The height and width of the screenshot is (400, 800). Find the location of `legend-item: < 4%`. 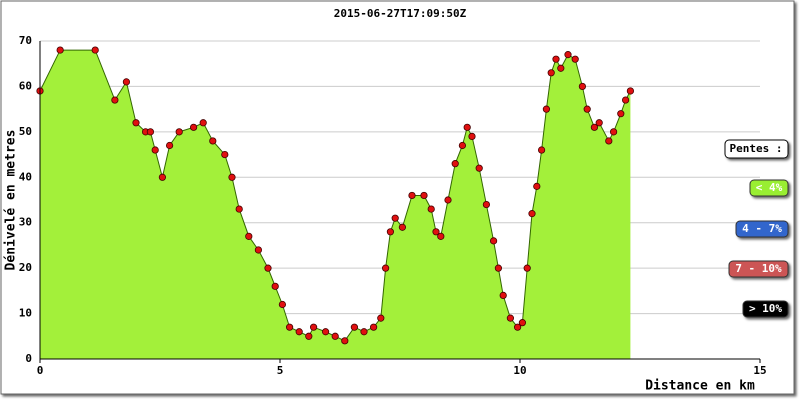

legend-item: < 4% is located at coordinates (769, 188).